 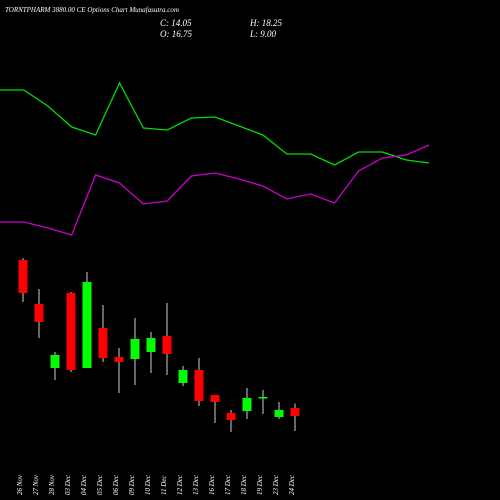 I want to click on x-tick-label: 17 Dec, so click(x=228, y=484).